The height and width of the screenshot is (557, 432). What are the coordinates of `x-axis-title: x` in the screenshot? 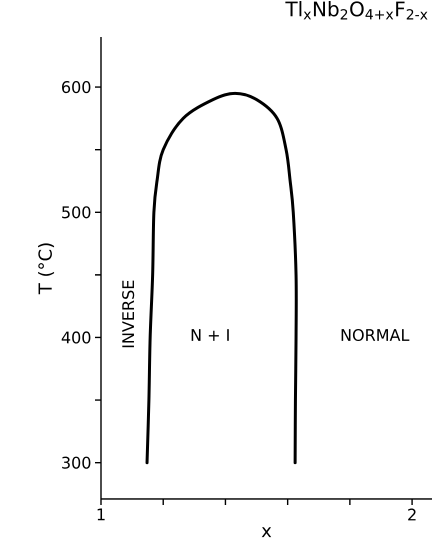 It's located at (267, 532).